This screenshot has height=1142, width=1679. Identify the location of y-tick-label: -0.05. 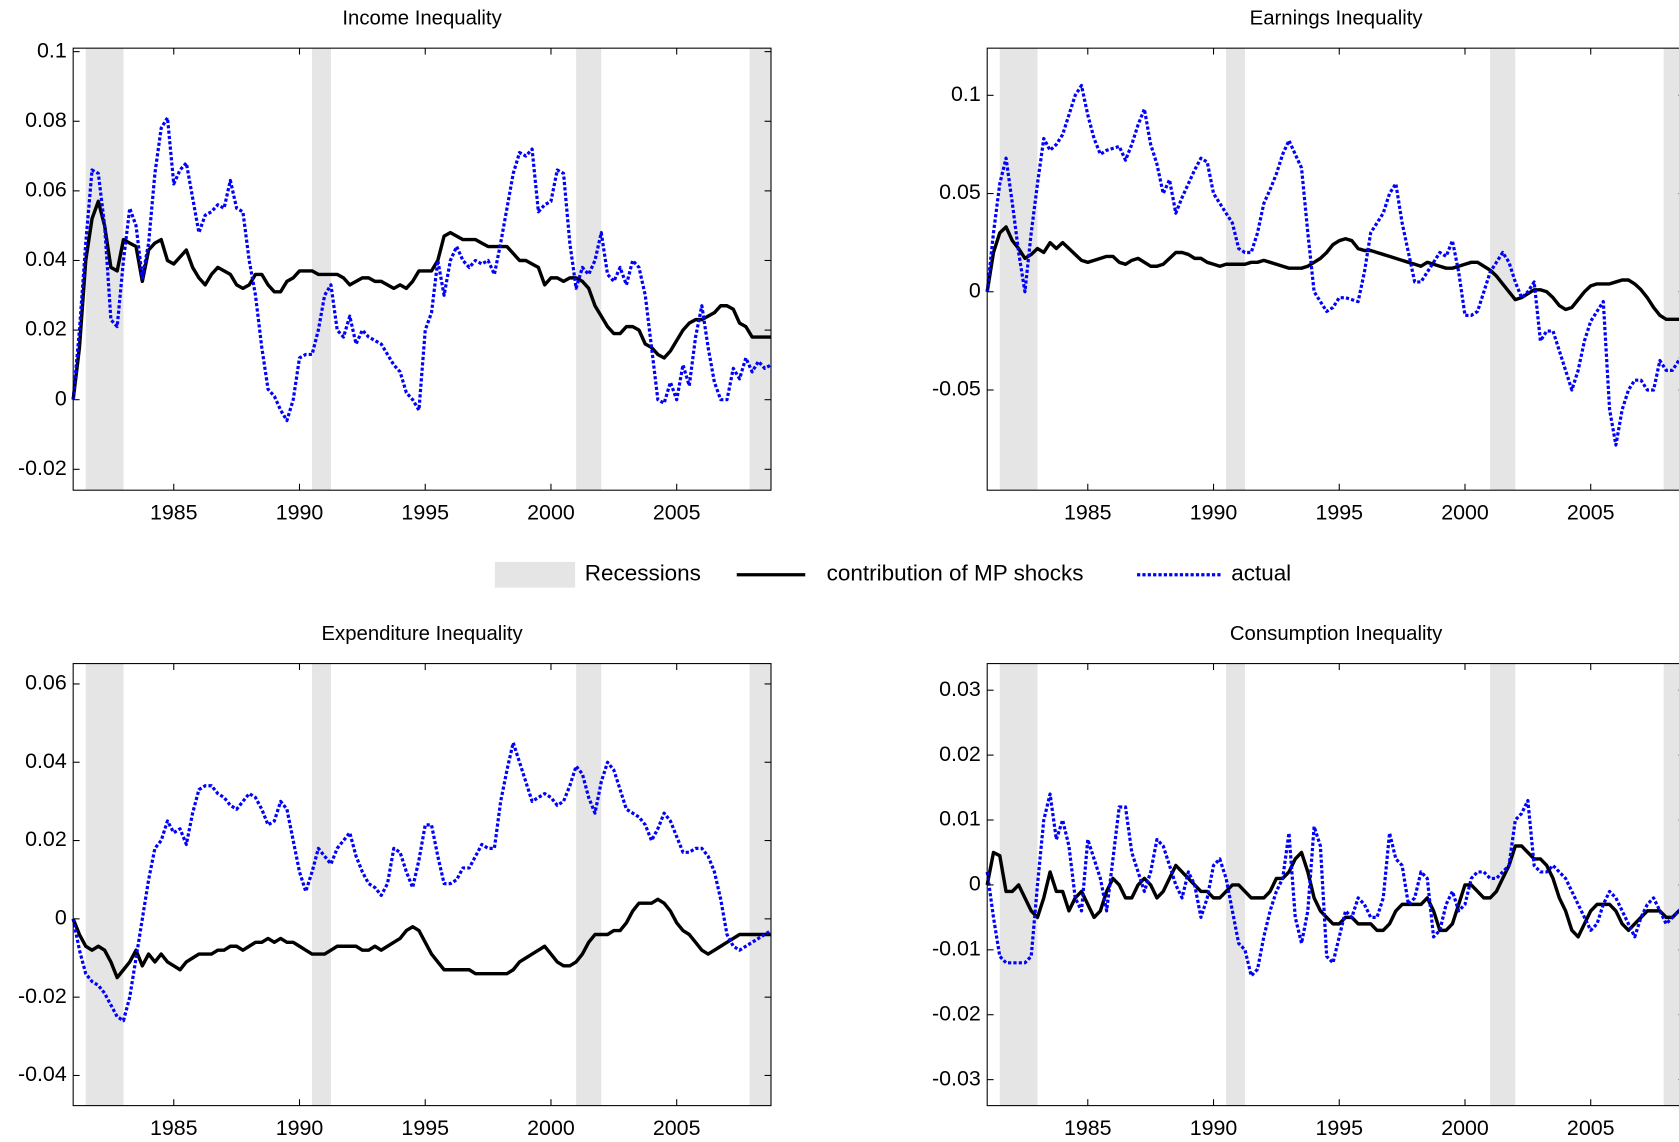
(956, 389).